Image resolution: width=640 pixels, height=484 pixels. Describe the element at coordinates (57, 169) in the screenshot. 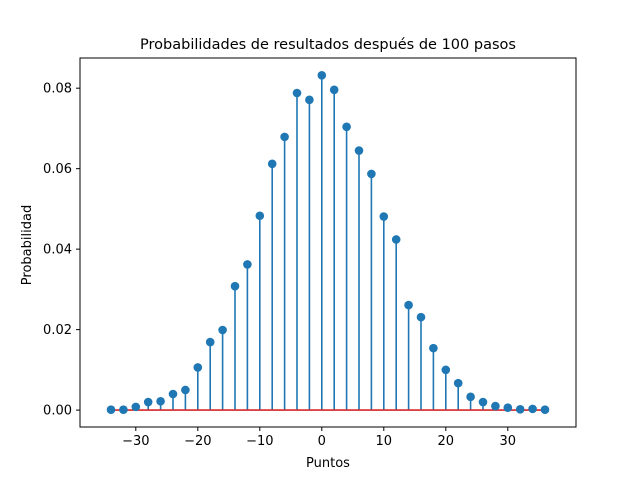

I see `y-tick-label: 0.06` at that location.